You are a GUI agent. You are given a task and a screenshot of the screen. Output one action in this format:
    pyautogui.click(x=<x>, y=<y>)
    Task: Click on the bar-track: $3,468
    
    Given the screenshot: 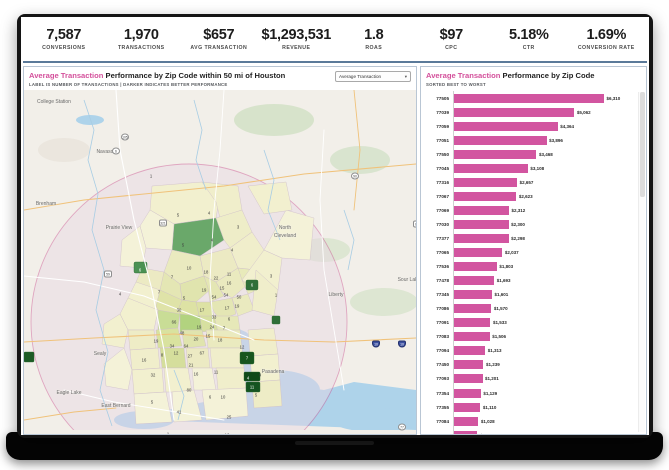 What is the action you would take?
    pyautogui.click(x=544, y=154)
    